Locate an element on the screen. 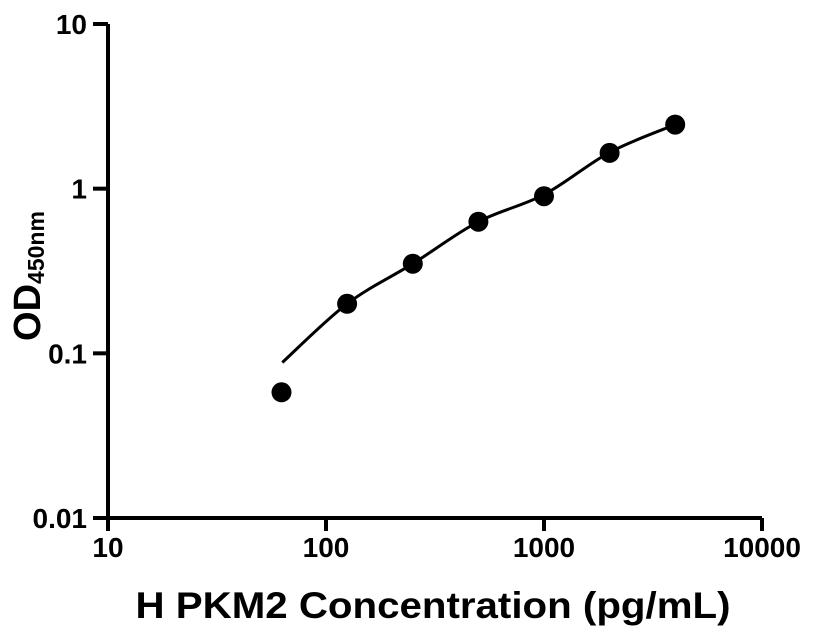 This screenshot has height=640, width=816. y-tick-label: 10 is located at coordinates (71, 24).